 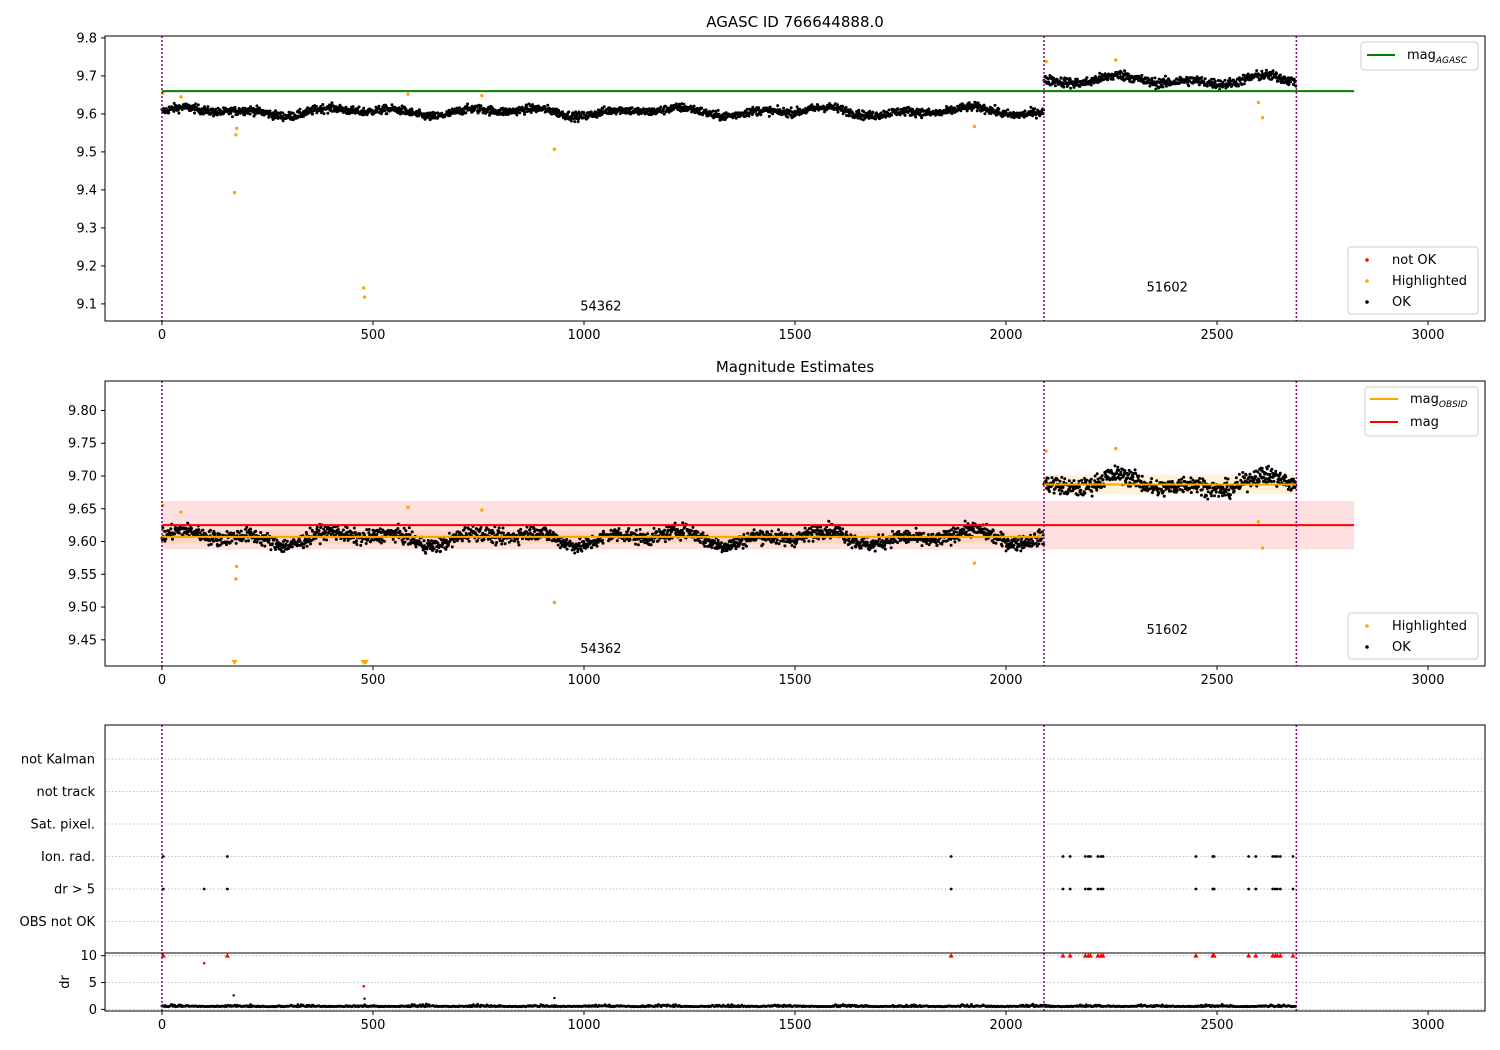 I want to click on x-tick-label: 0, so click(x=162, y=335).